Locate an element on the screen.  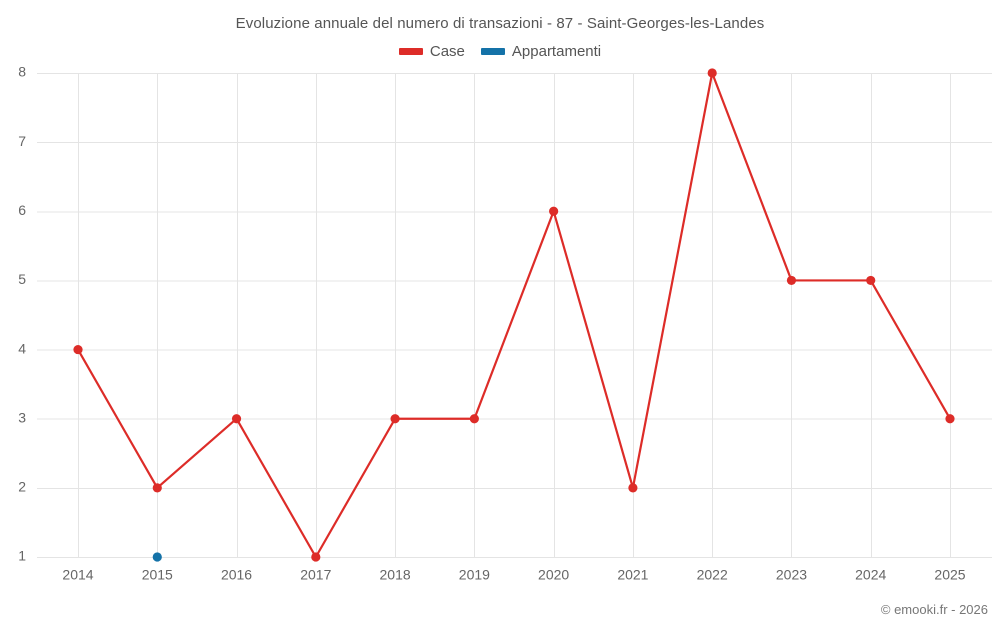
legend-label-appartamenti: Appartamenti is located at coordinates (556, 51).